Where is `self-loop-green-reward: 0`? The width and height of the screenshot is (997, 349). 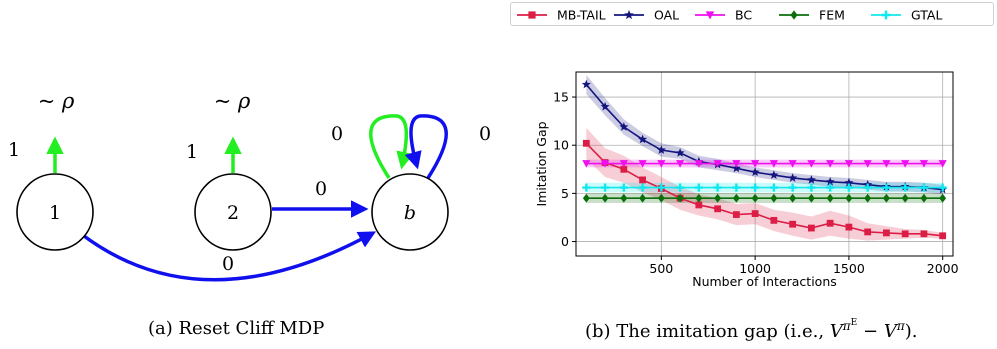 self-loop-green-reward: 0 is located at coordinates (337, 134).